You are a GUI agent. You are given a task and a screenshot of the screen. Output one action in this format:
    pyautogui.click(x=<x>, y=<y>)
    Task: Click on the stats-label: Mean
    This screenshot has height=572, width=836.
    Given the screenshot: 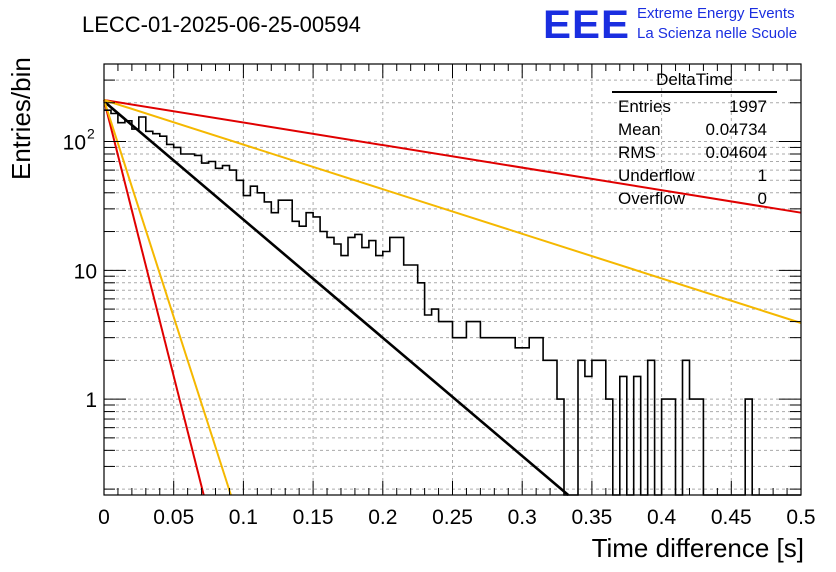 What is the action you would take?
    pyautogui.click(x=639, y=129)
    